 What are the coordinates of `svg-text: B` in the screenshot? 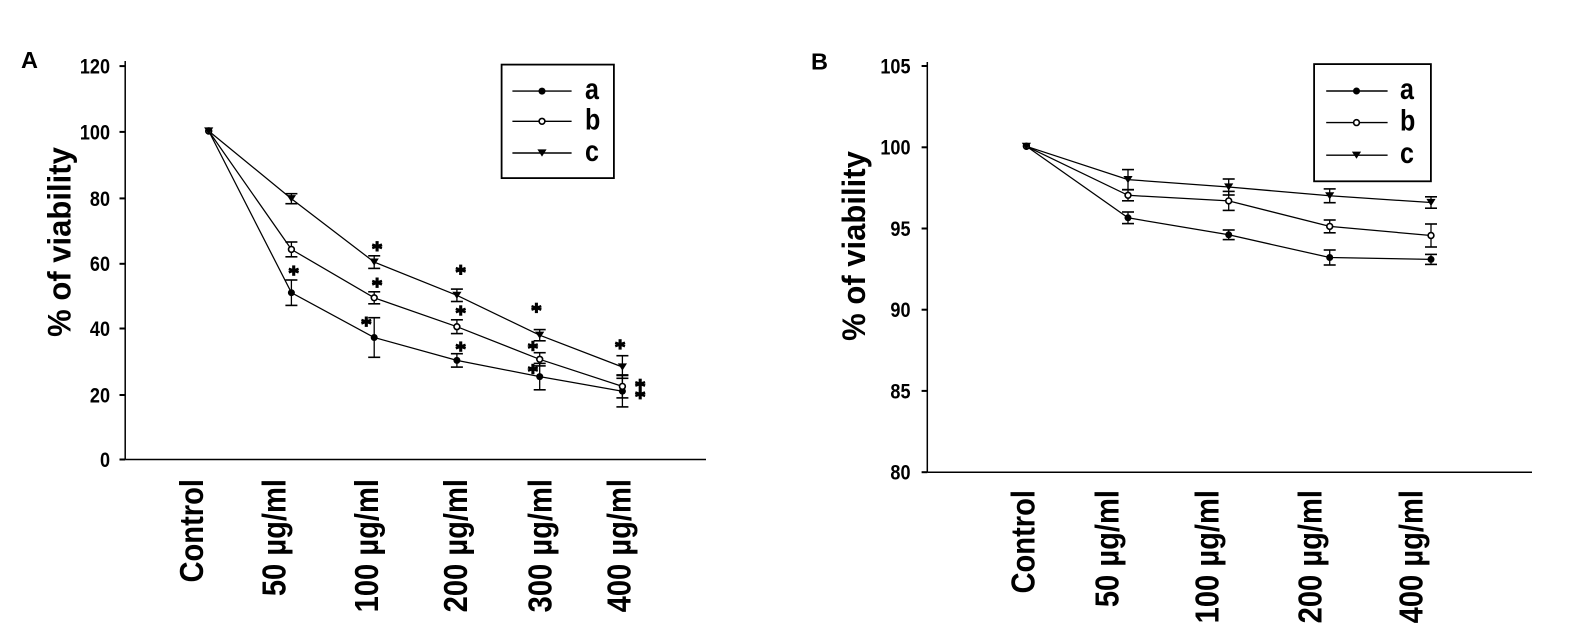 It's located at (819, 62).